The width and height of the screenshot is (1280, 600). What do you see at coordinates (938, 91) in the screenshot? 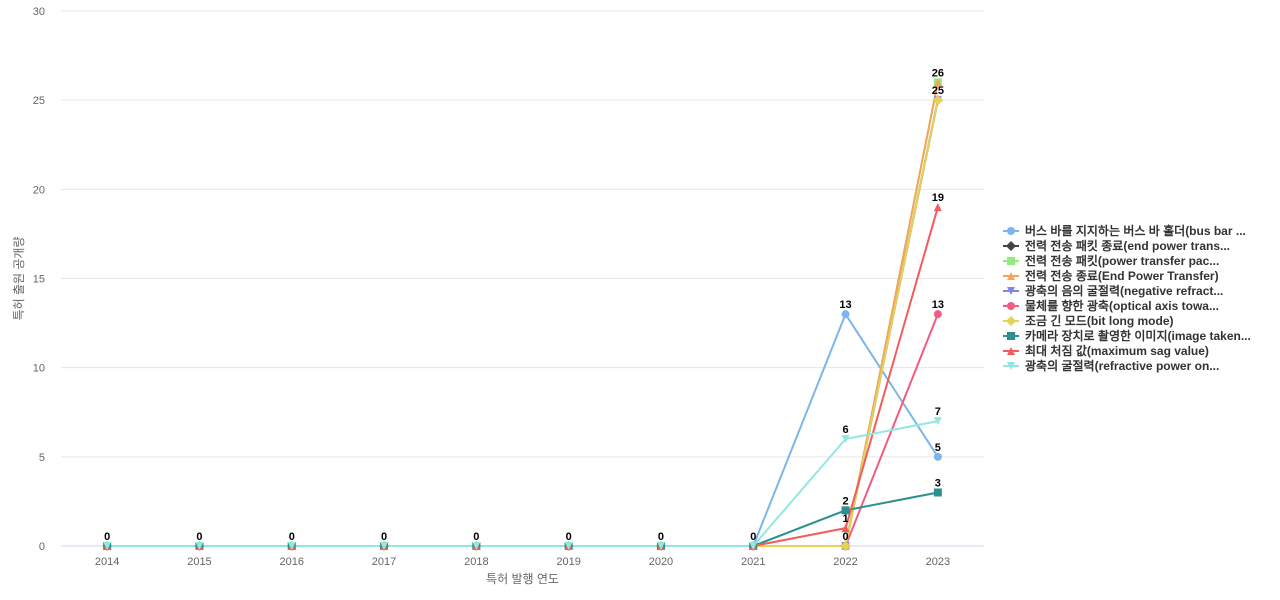
I see `data-label: 25` at bounding box center [938, 91].